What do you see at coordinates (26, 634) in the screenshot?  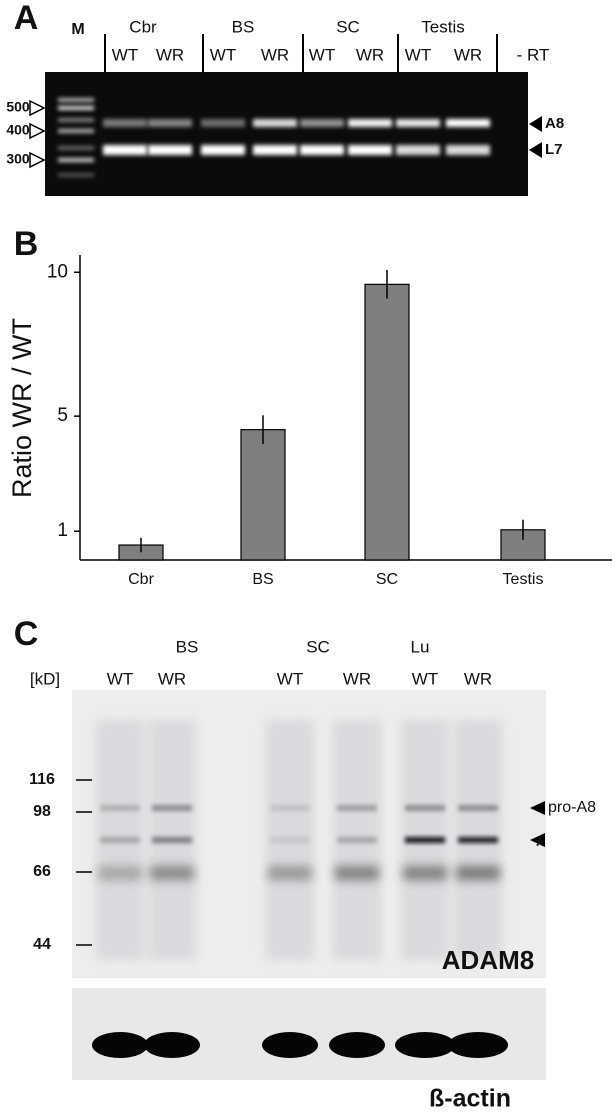 I see `panel-label: C` at bounding box center [26, 634].